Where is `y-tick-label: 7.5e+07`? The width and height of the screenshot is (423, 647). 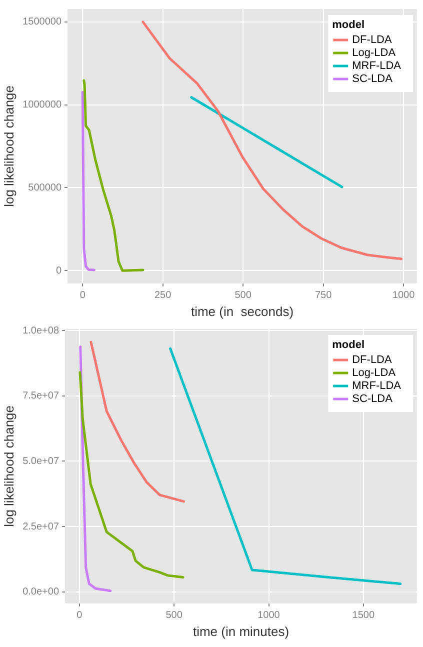 y-tick-label: 7.5e+07 is located at coordinates (41, 396).